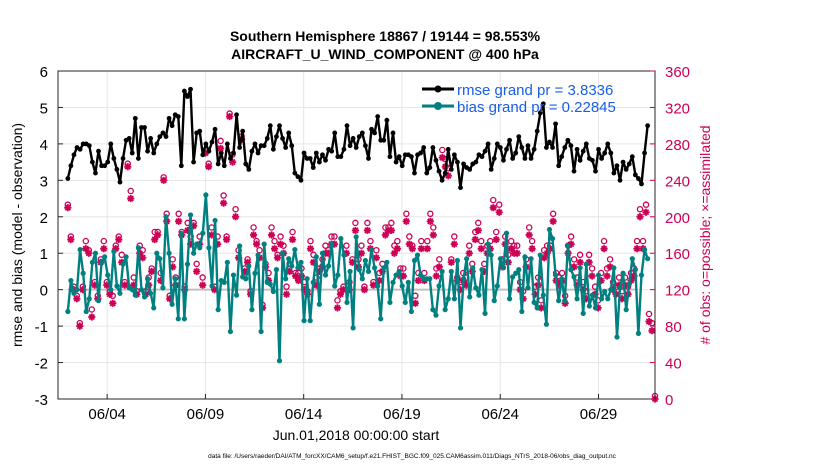 This screenshot has height=470, width=830. Describe the element at coordinates (356, 435) in the screenshot. I see `x-axis-label: Jun.01,2018 00:00:00 start` at that location.